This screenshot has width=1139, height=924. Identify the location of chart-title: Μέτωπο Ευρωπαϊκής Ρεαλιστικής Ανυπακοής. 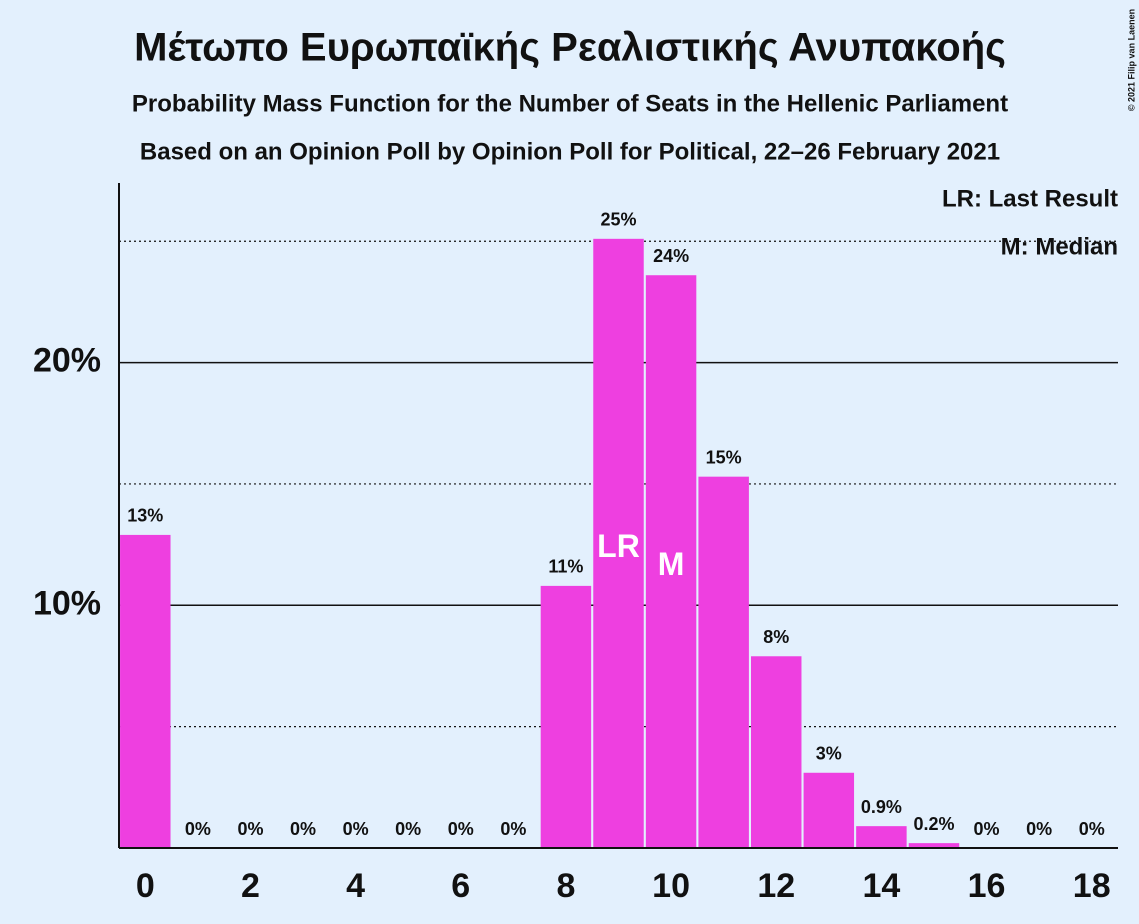
(570, 48).